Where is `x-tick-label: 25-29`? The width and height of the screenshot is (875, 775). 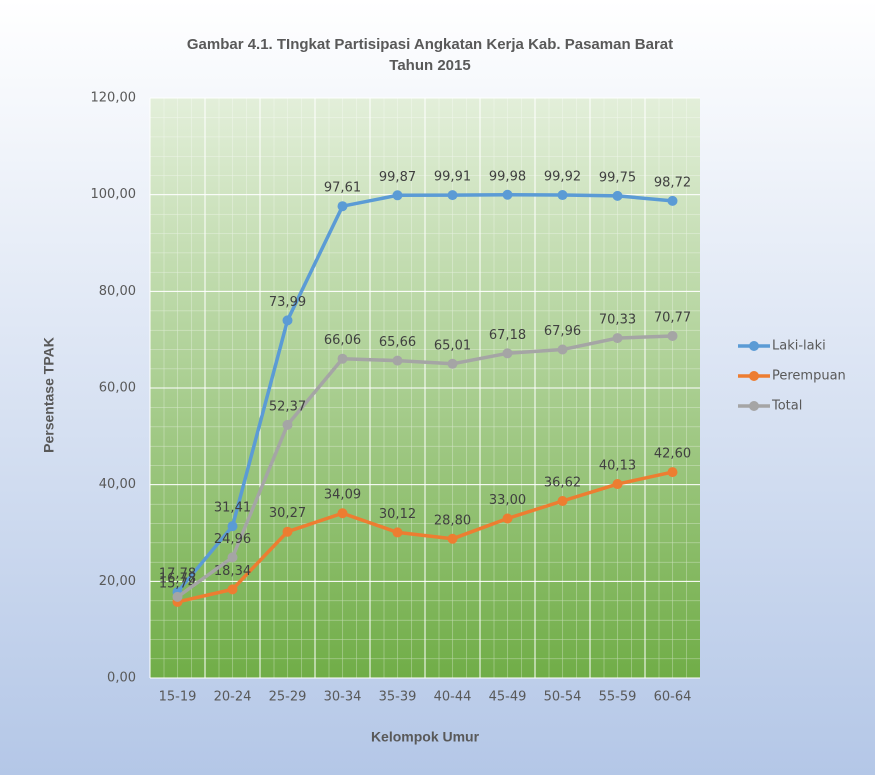 x-tick-label: 25-29 is located at coordinates (288, 697).